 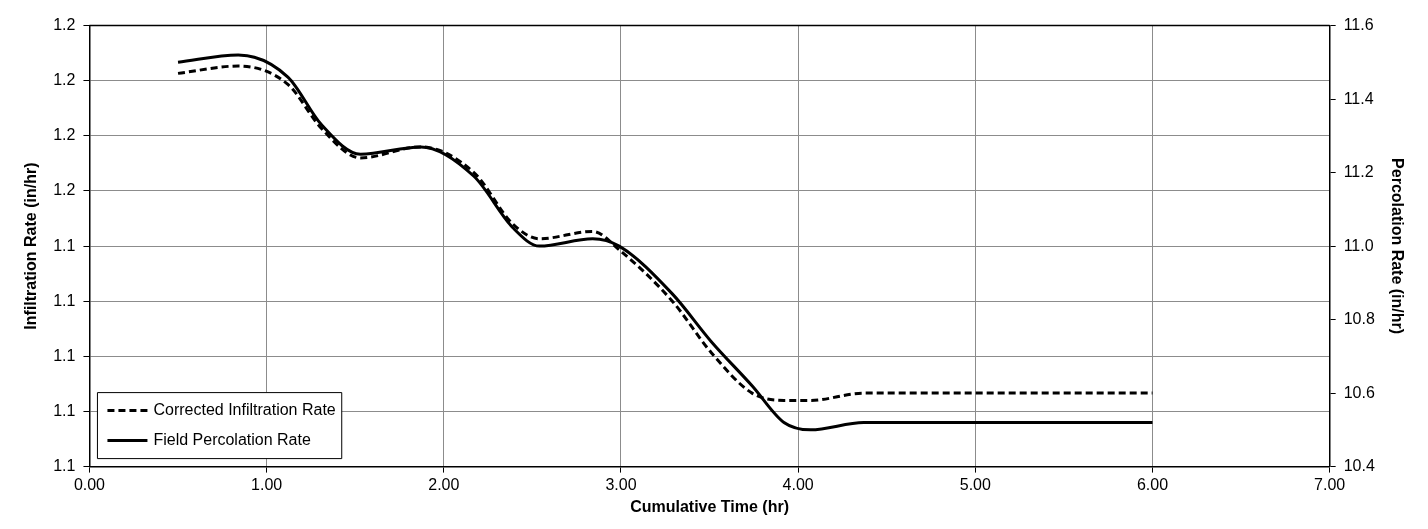 What do you see at coordinates (1330, 484) in the screenshot?
I see `x-tick-label: 7.00` at bounding box center [1330, 484].